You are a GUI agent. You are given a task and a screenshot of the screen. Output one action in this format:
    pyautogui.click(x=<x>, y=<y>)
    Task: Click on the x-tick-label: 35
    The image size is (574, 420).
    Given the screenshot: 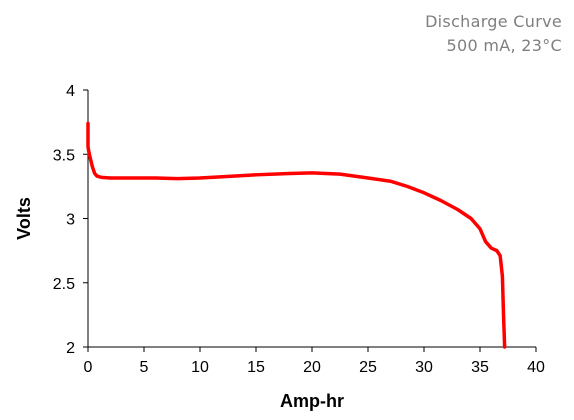 What is the action you would take?
    pyautogui.click(x=480, y=367)
    